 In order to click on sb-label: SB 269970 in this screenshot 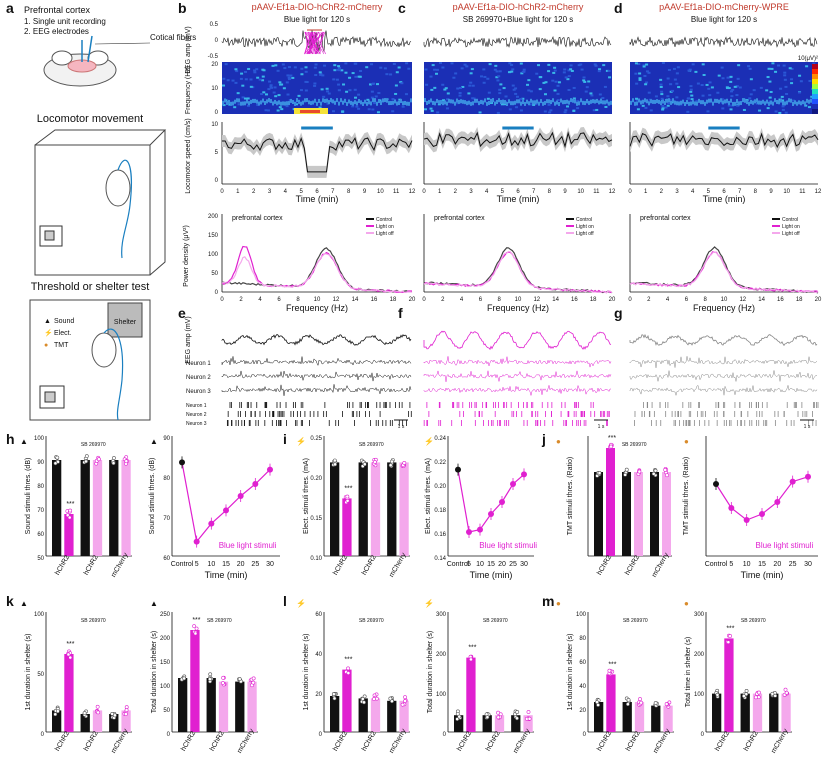, I will do `click(219, 621)`.